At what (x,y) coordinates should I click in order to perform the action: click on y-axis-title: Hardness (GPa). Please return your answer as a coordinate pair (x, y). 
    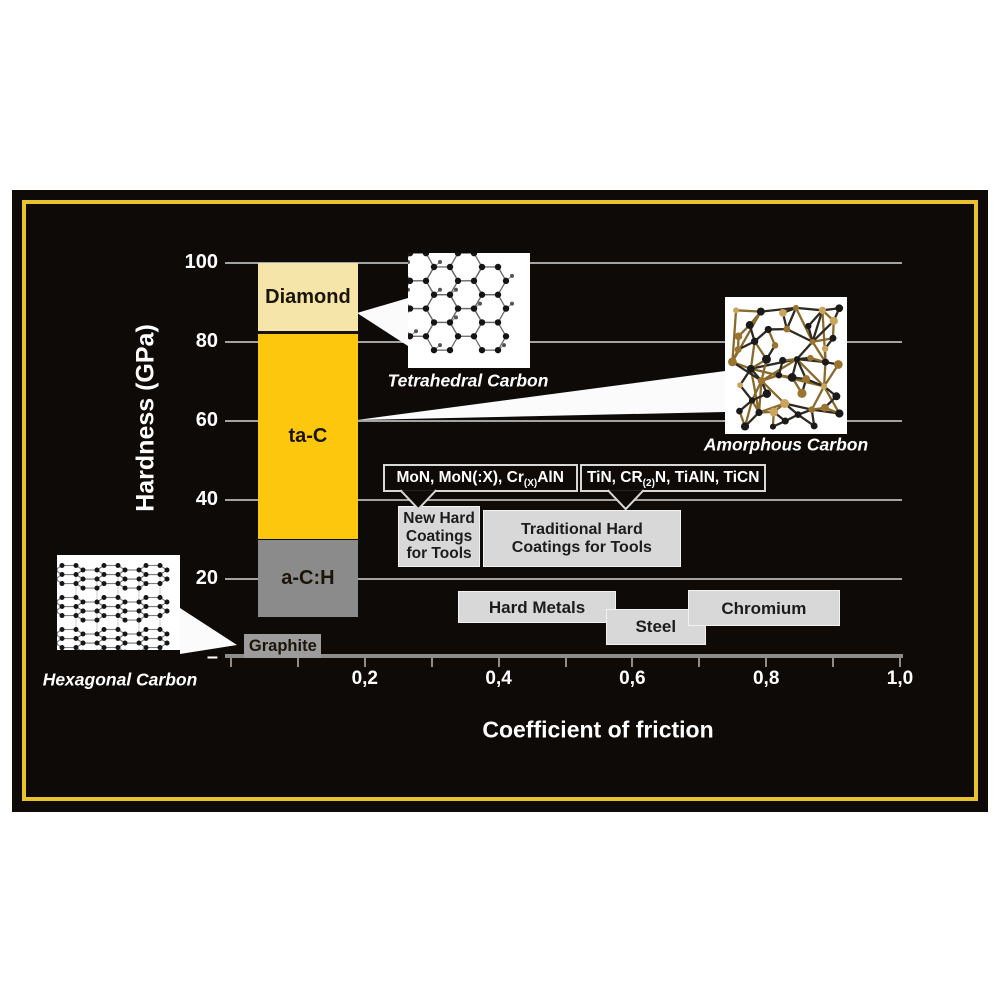
    Looking at the image, I should click on (145, 418).